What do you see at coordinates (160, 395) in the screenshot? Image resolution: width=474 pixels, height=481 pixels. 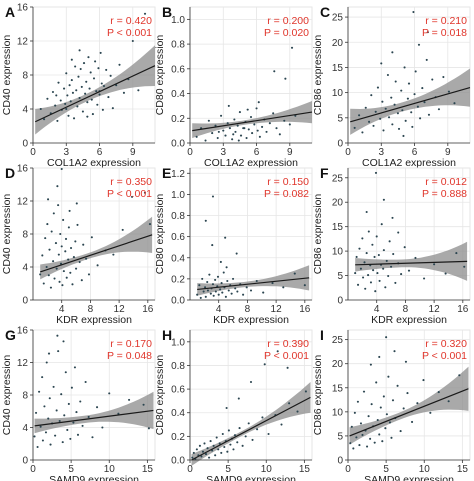 I see `y-axis-label: CD80 expression` at bounding box center [160, 395].